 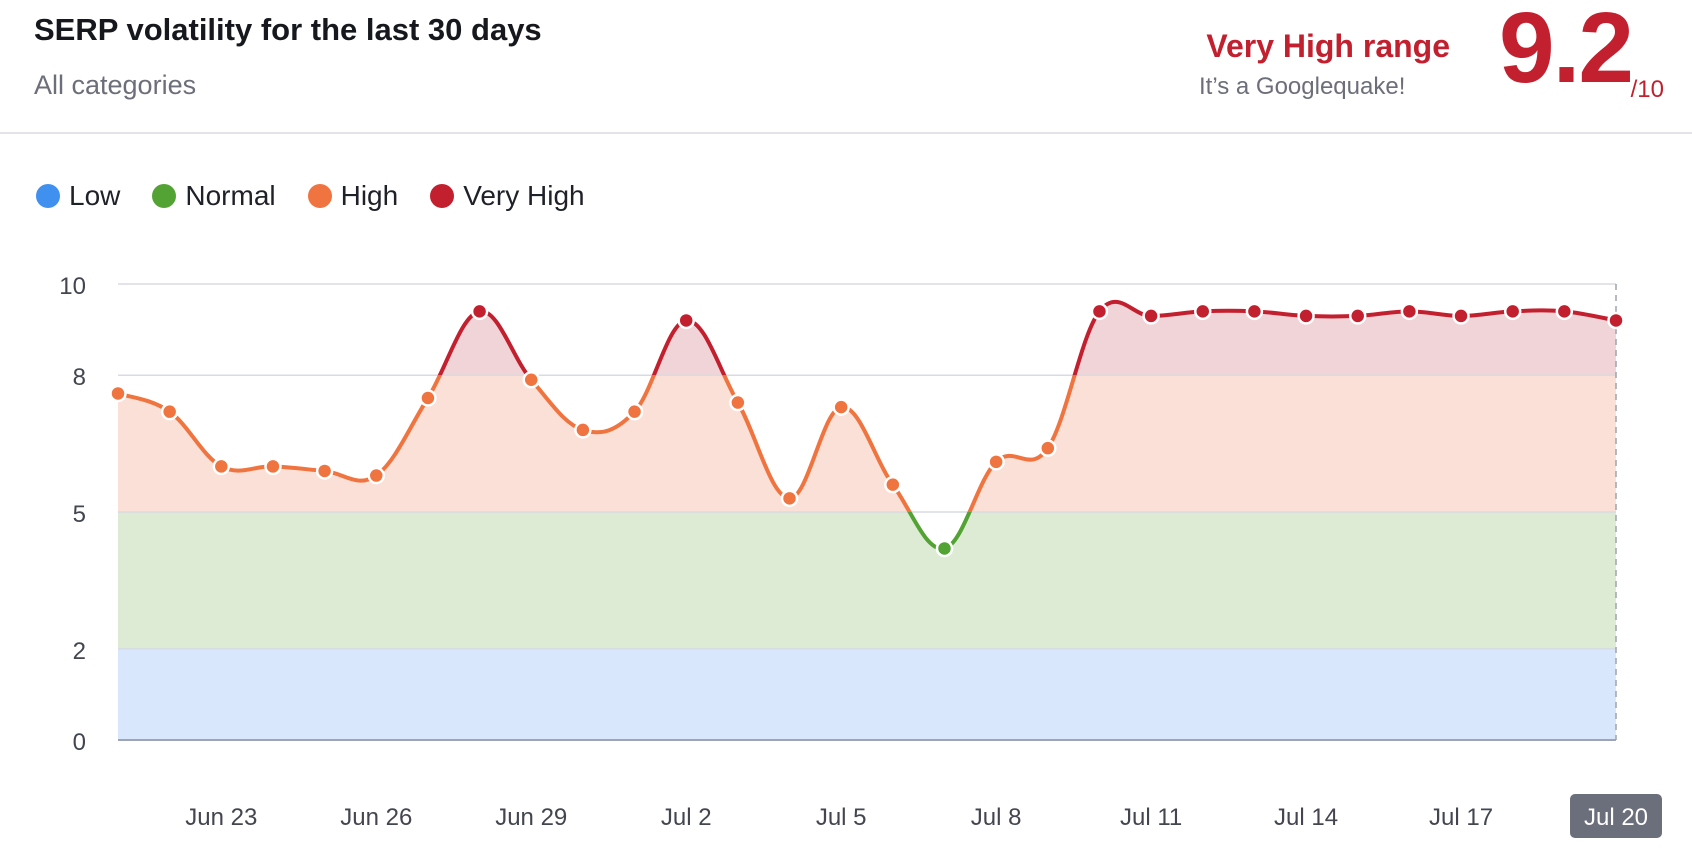 I want to click on chart-legend: Low Normal High Very High, so click(x=326, y=196).